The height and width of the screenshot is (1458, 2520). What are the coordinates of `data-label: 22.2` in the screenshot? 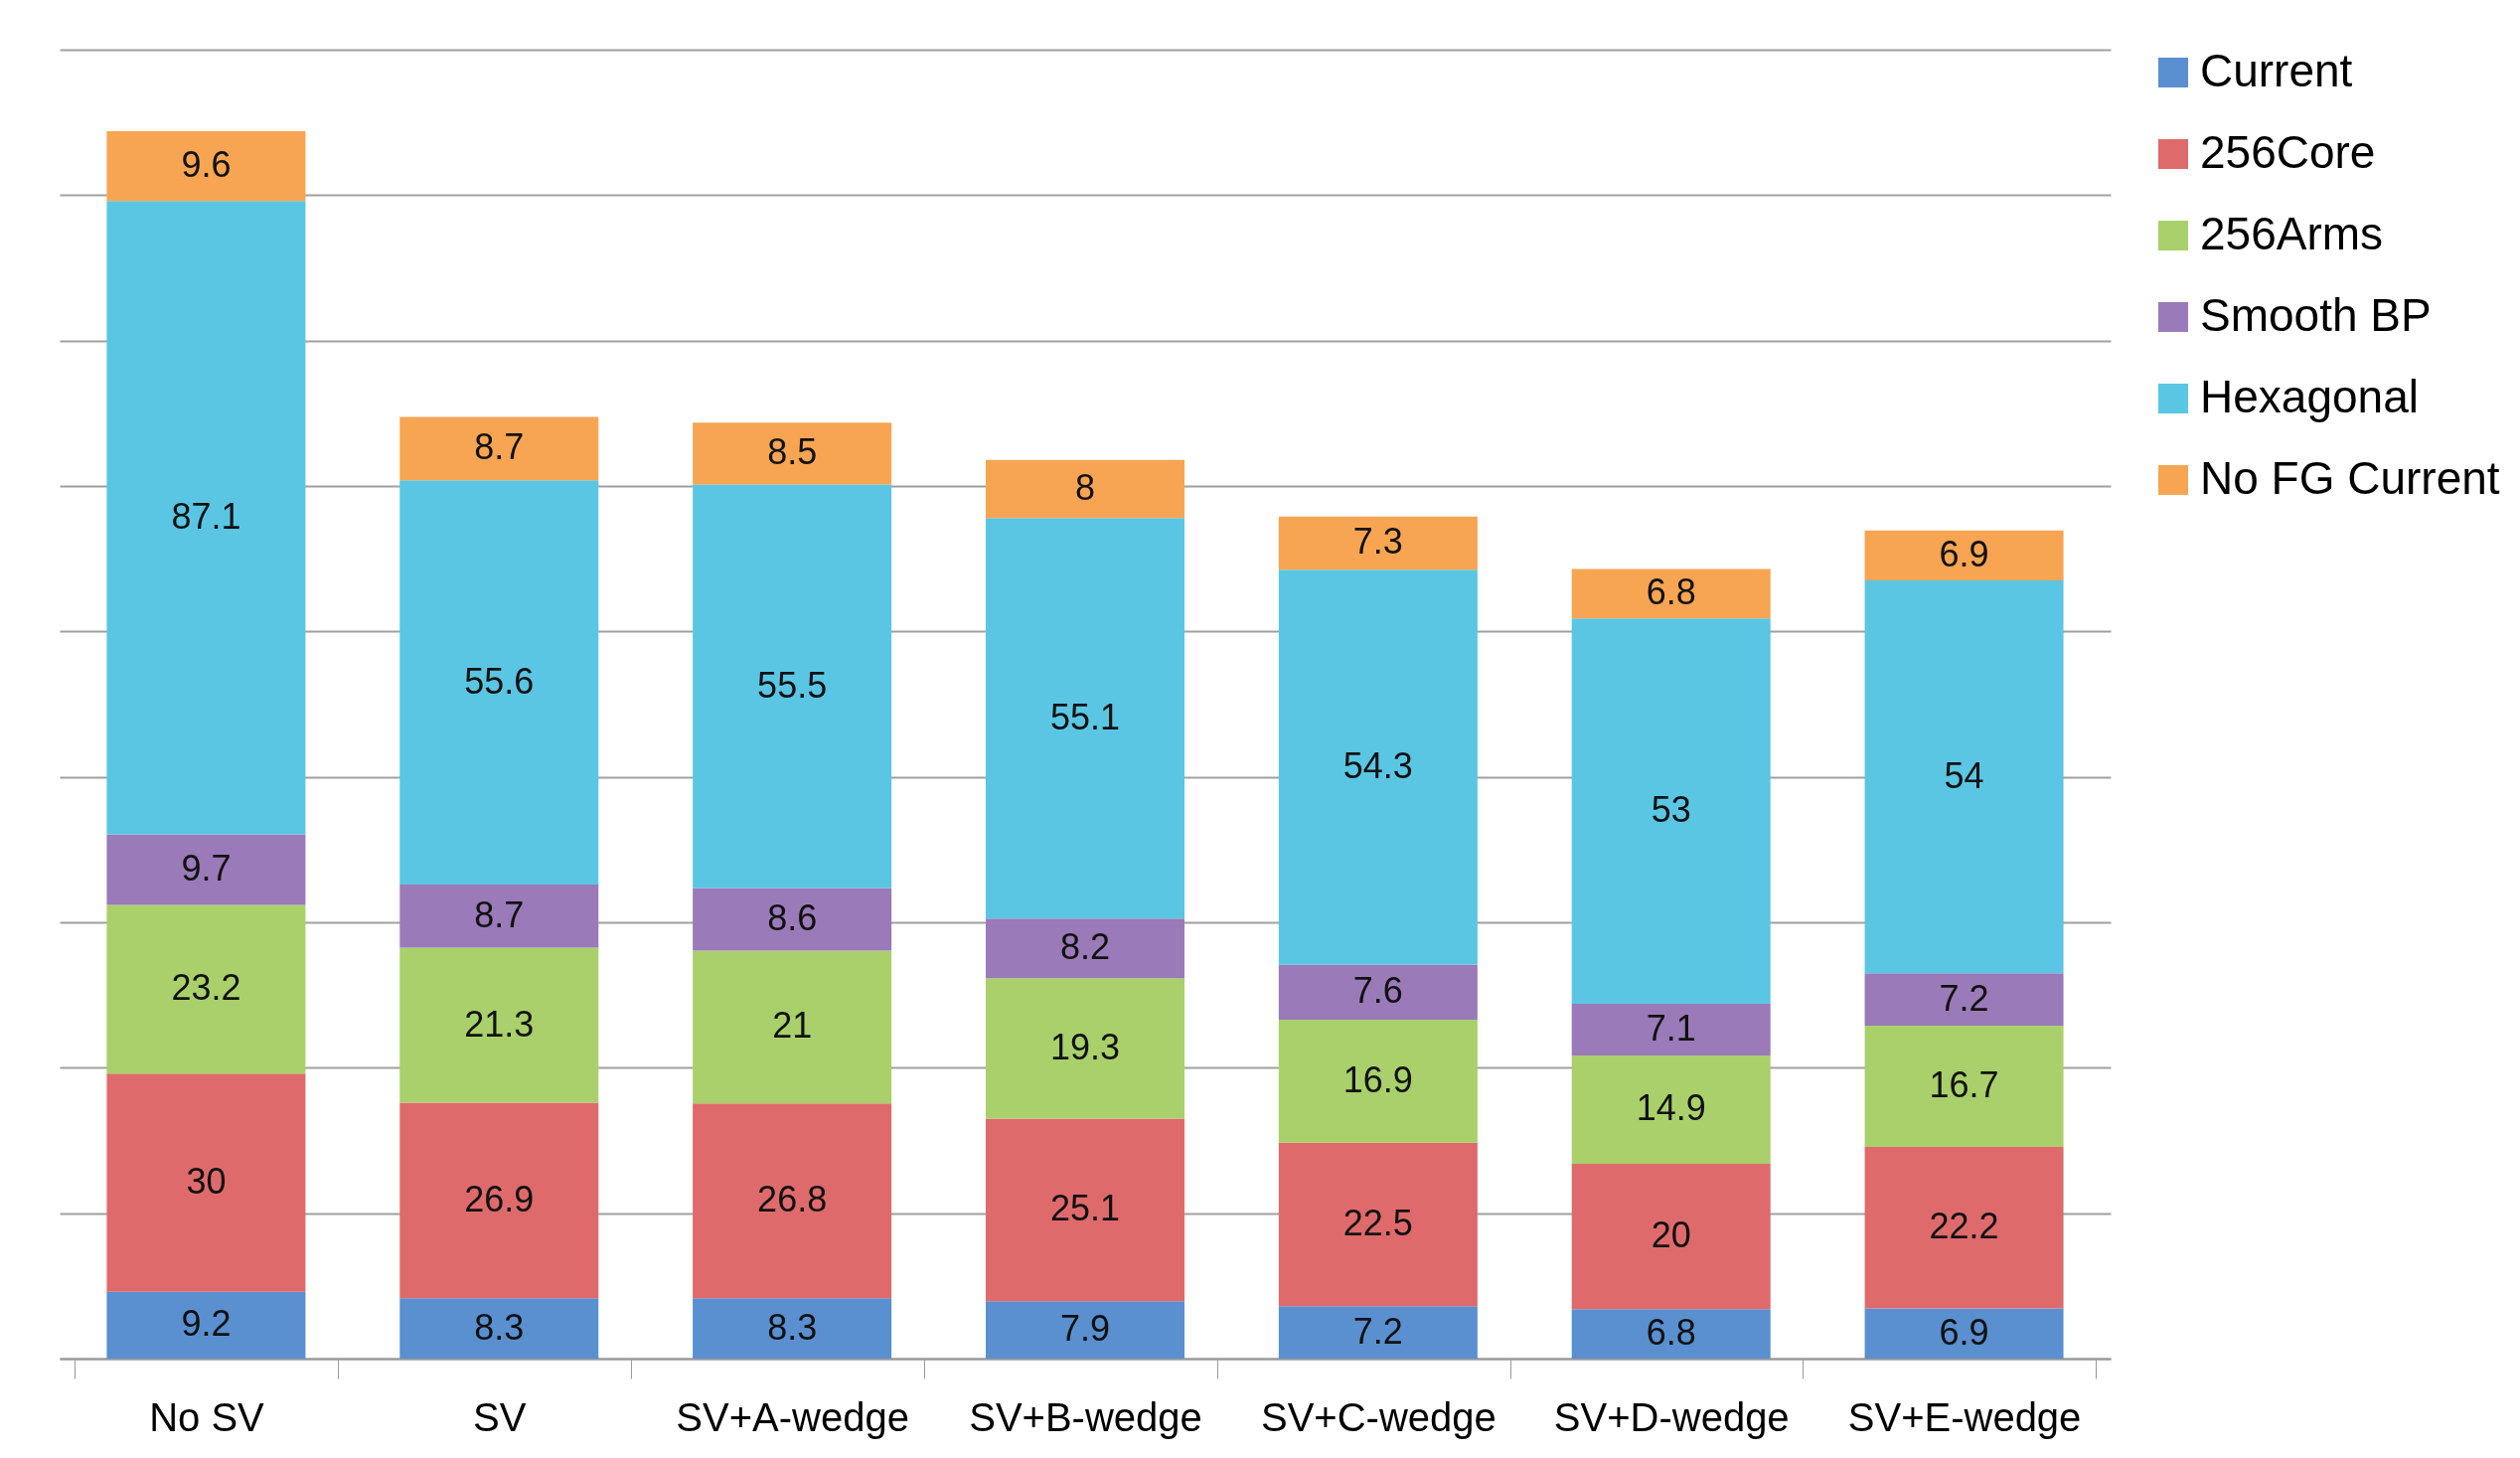 It's located at (1964, 1226).